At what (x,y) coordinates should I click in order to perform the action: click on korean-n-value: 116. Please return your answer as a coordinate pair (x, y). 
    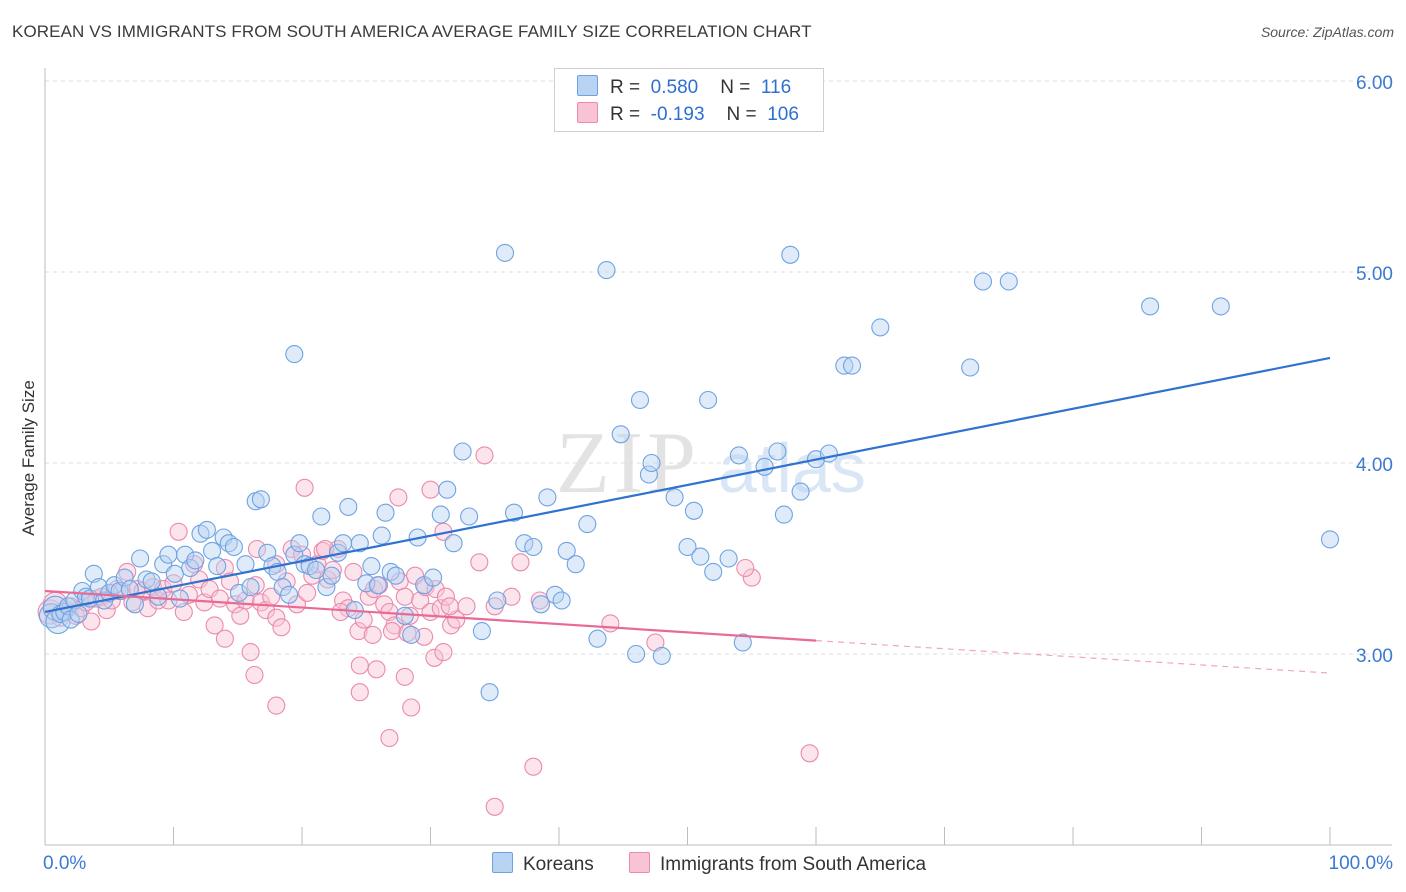
    Looking at the image, I should click on (776, 87).